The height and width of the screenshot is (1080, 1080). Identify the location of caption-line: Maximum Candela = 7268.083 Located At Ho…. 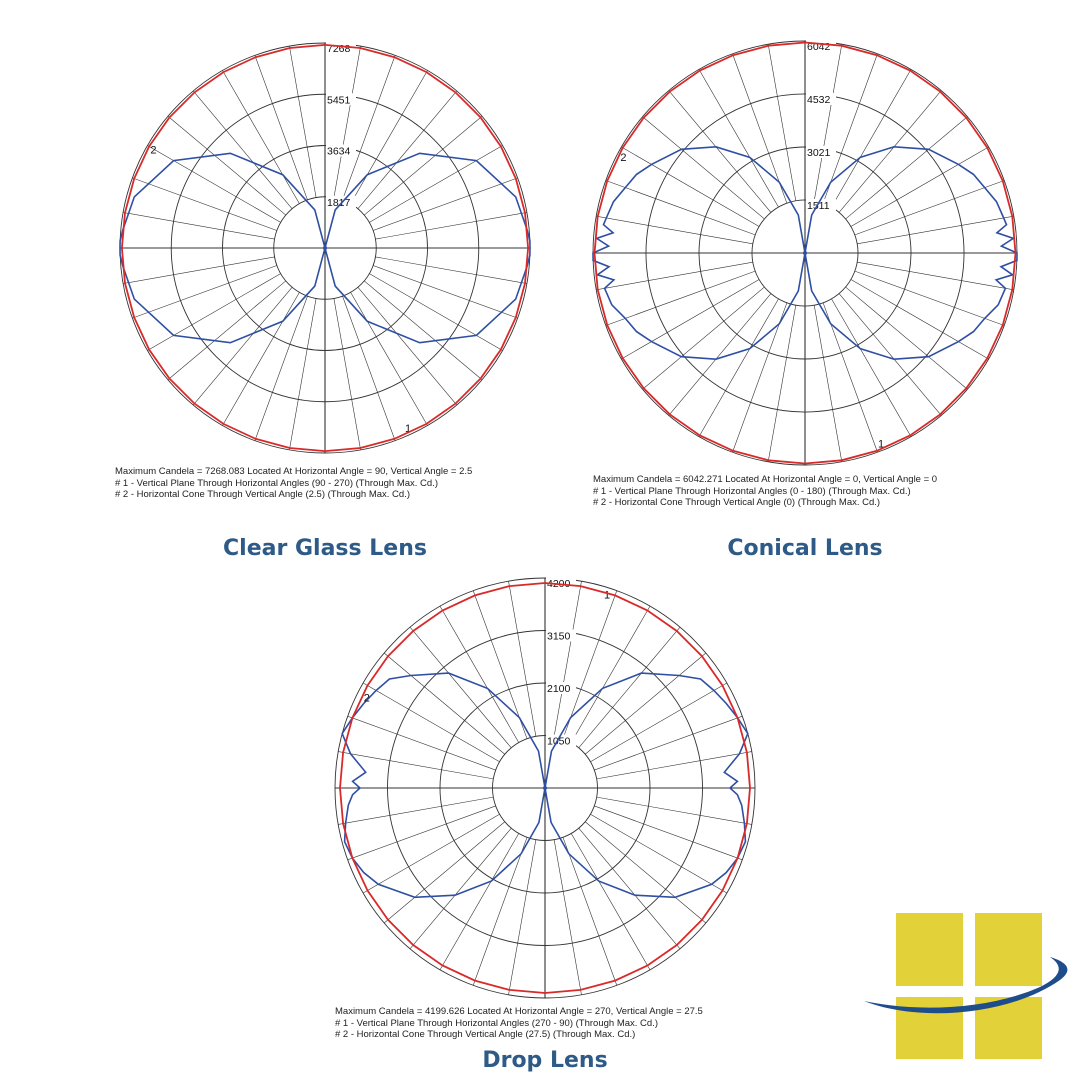
(294, 471).